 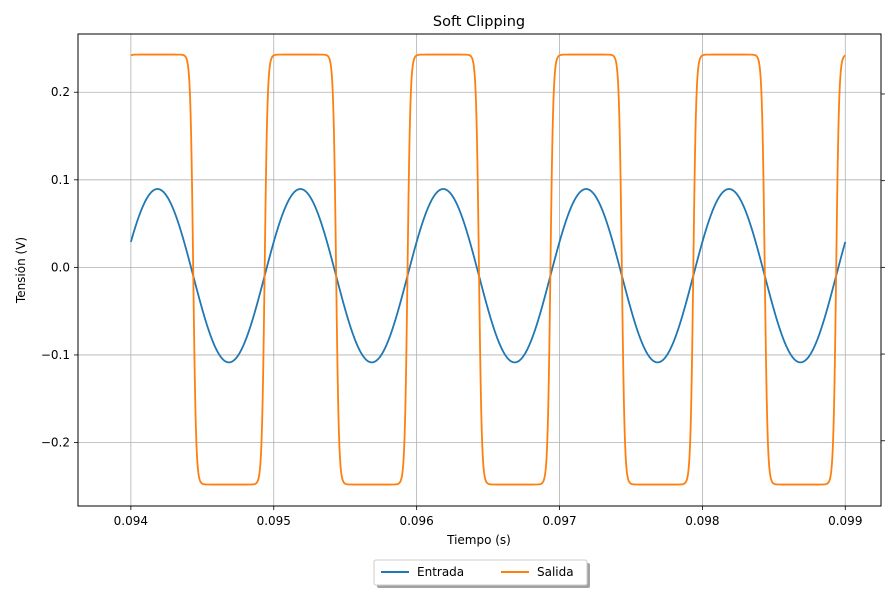 I want to click on y-tick-label: −0.1, so click(x=55, y=355).